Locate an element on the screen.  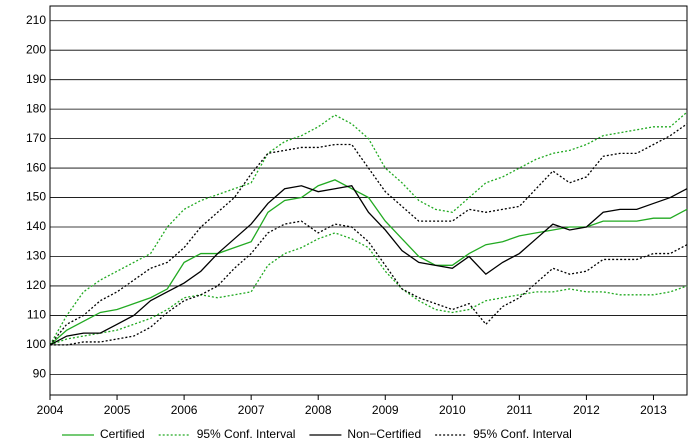
y-tick-label: 120 is located at coordinates (36, 285).